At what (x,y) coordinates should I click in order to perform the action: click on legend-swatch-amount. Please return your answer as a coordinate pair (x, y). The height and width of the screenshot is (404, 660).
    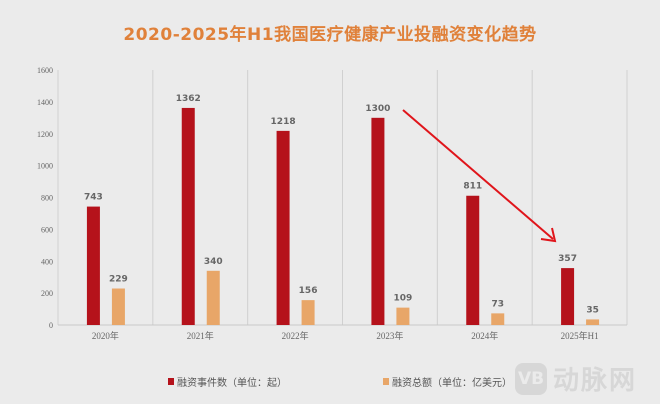
    Looking at the image, I should click on (386, 381).